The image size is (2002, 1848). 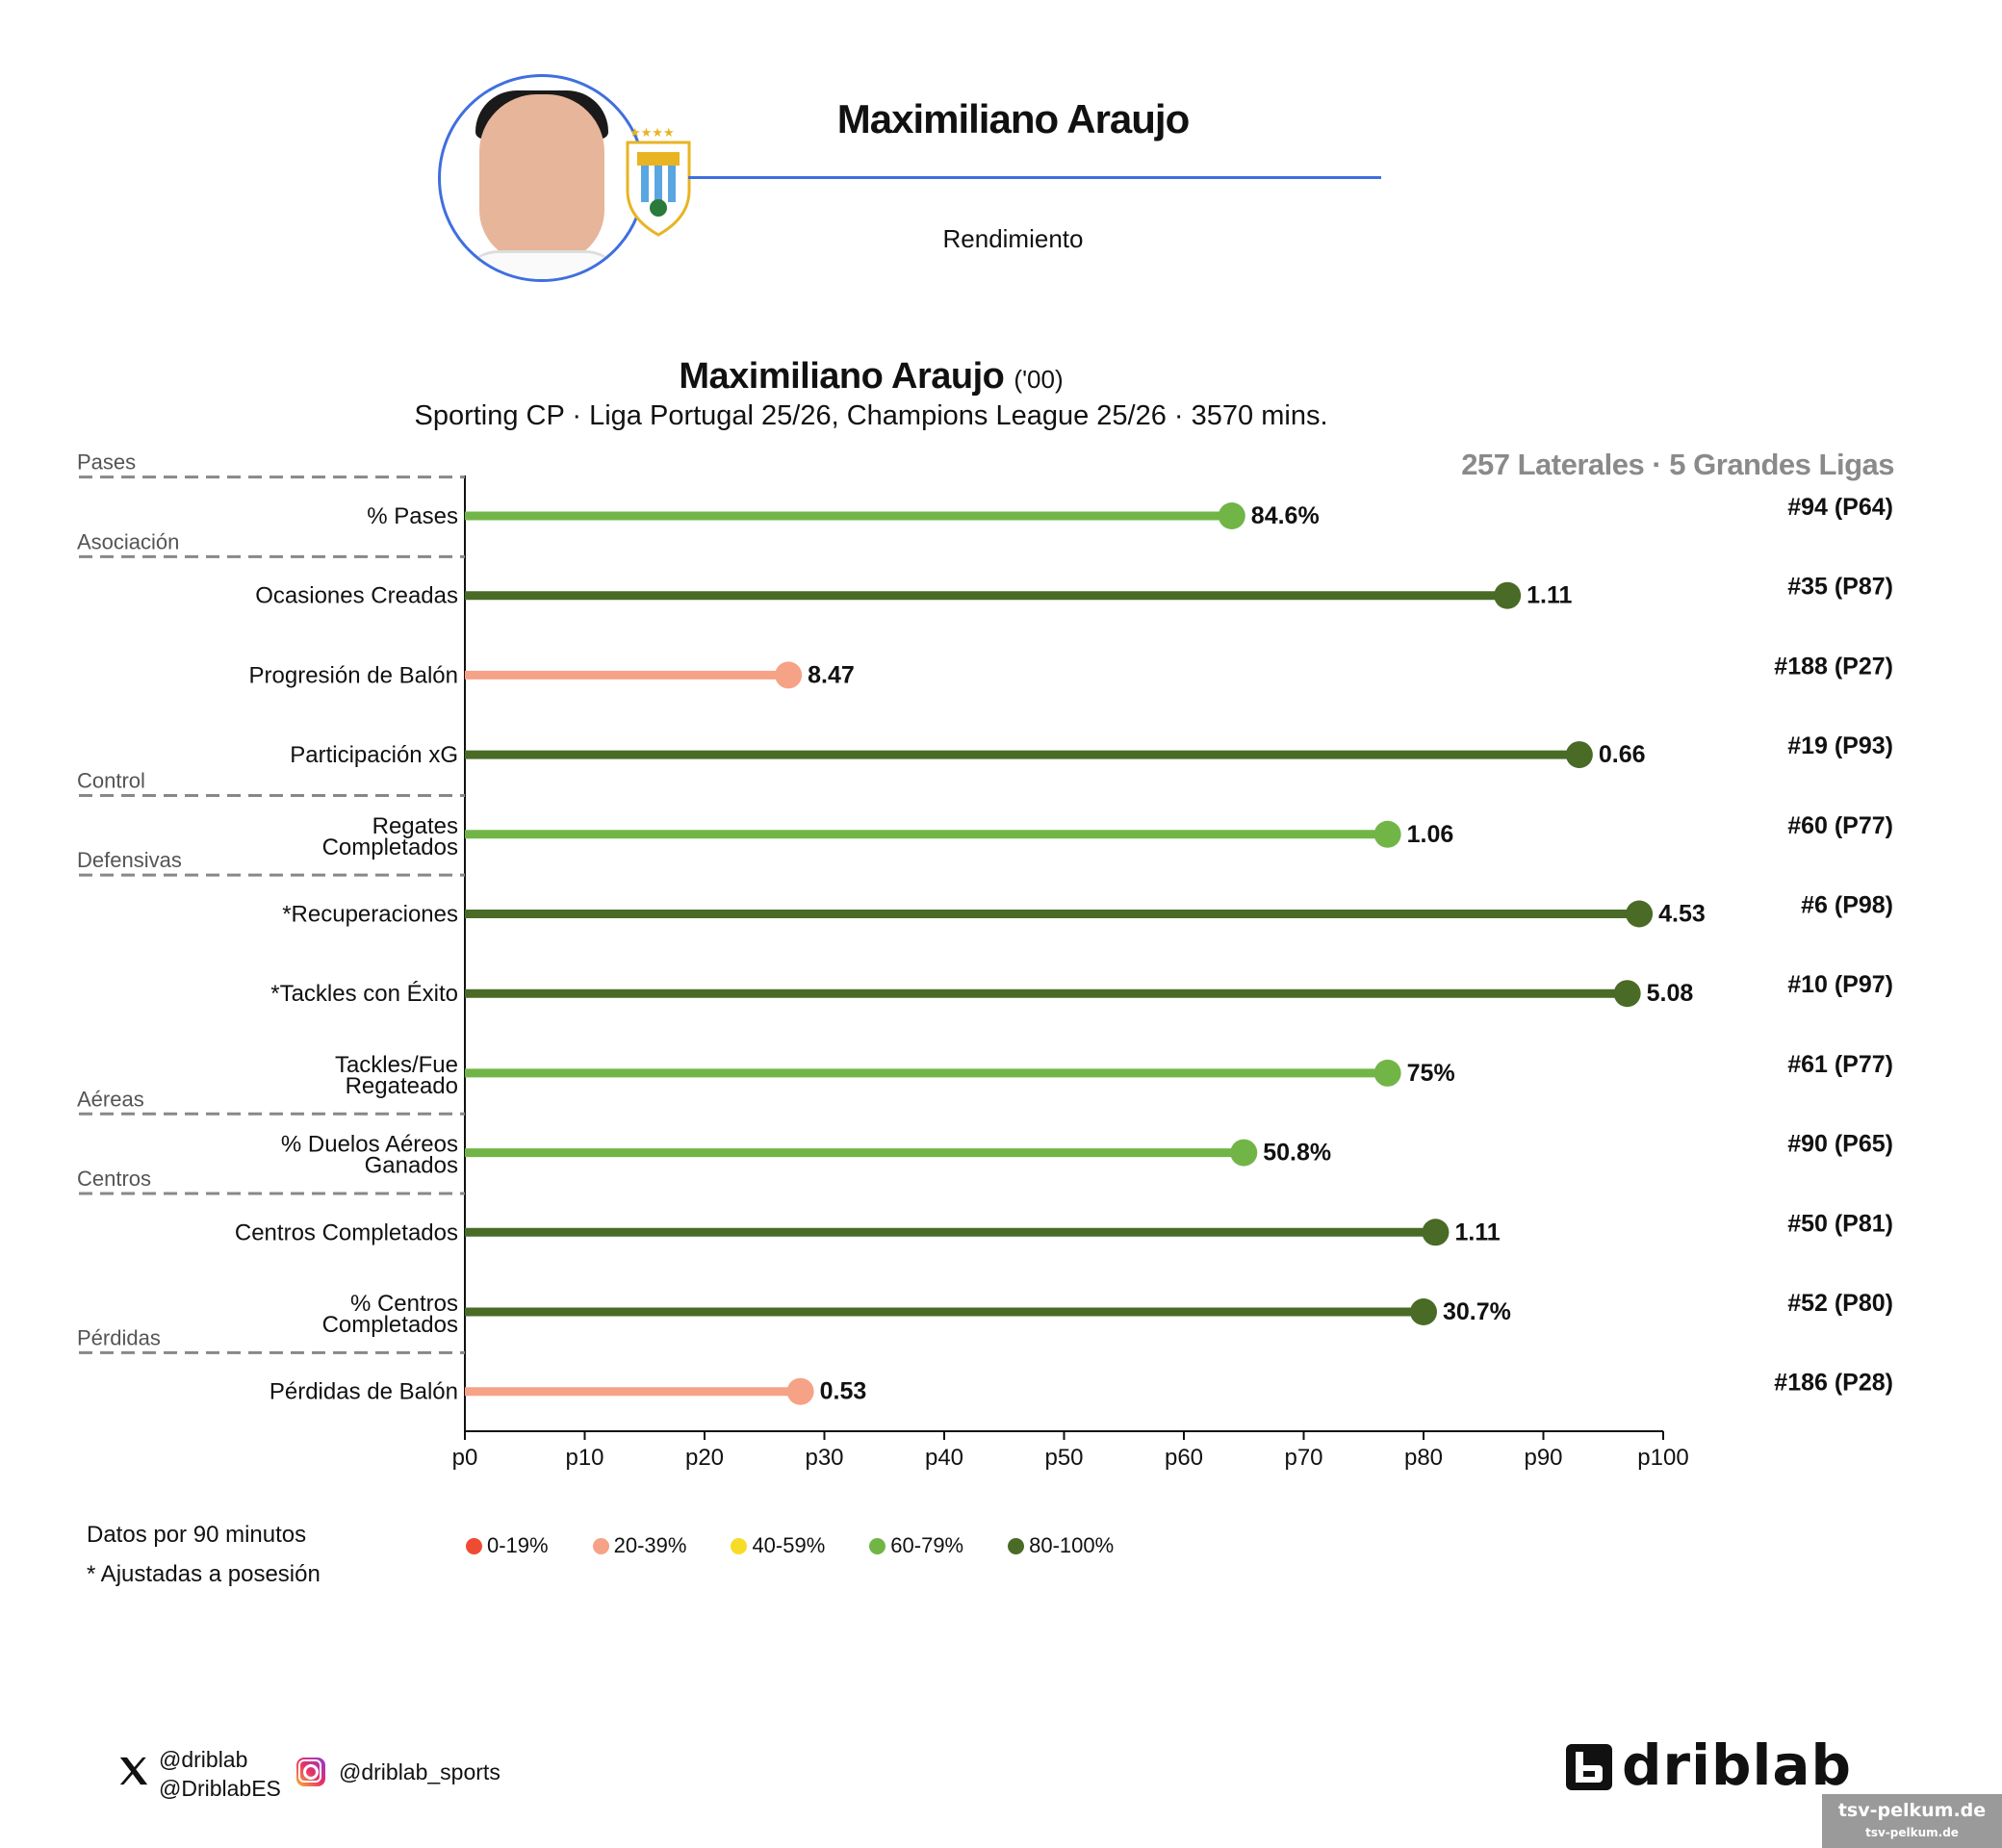 I want to click on x-icon, so click(x=133, y=1771).